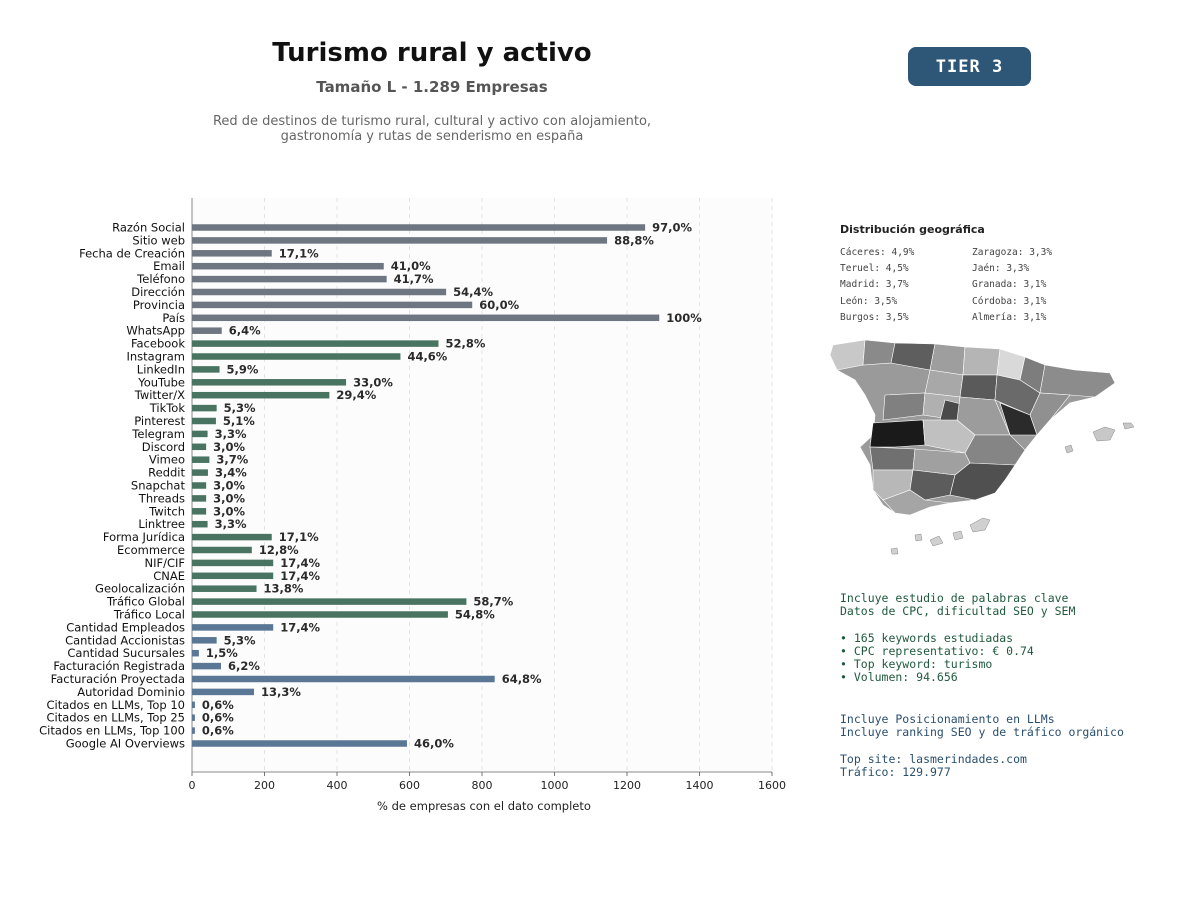 The image size is (1200, 900). What do you see at coordinates (947, 719) in the screenshot?
I see `llm-line-1: Incluye Posicionamiento en LLMs` at bounding box center [947, 719].